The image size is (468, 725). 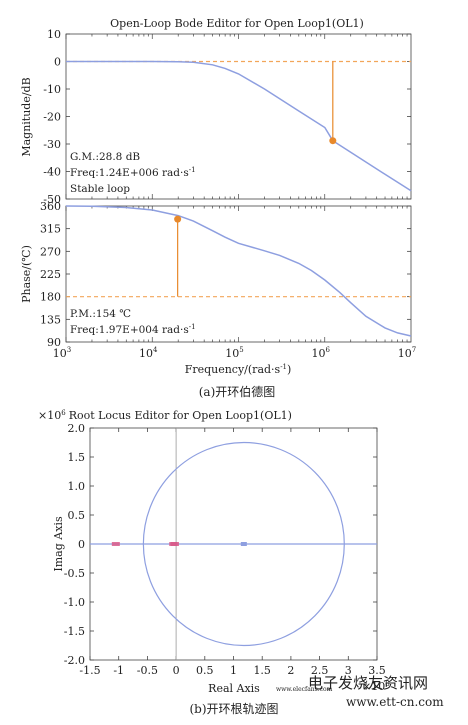 I want to click on real-axis-tick-label: 3, so click(x=348, y=670).